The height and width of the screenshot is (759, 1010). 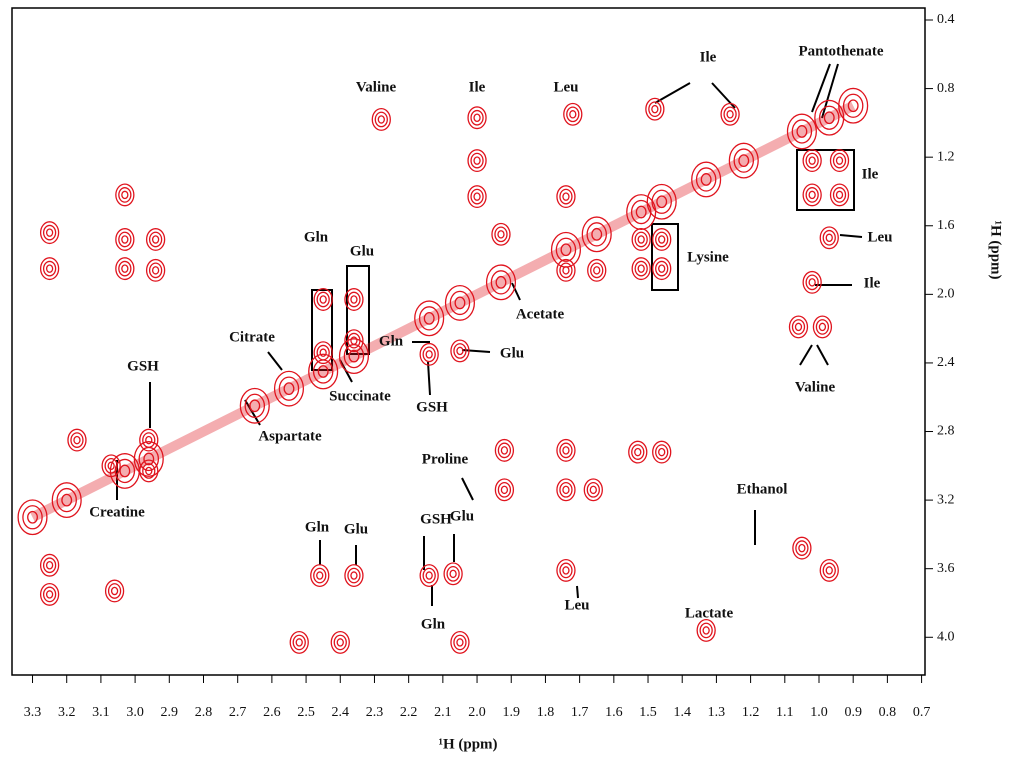 I want to click on annotation: Ethanol, so click(x=762, y=489).